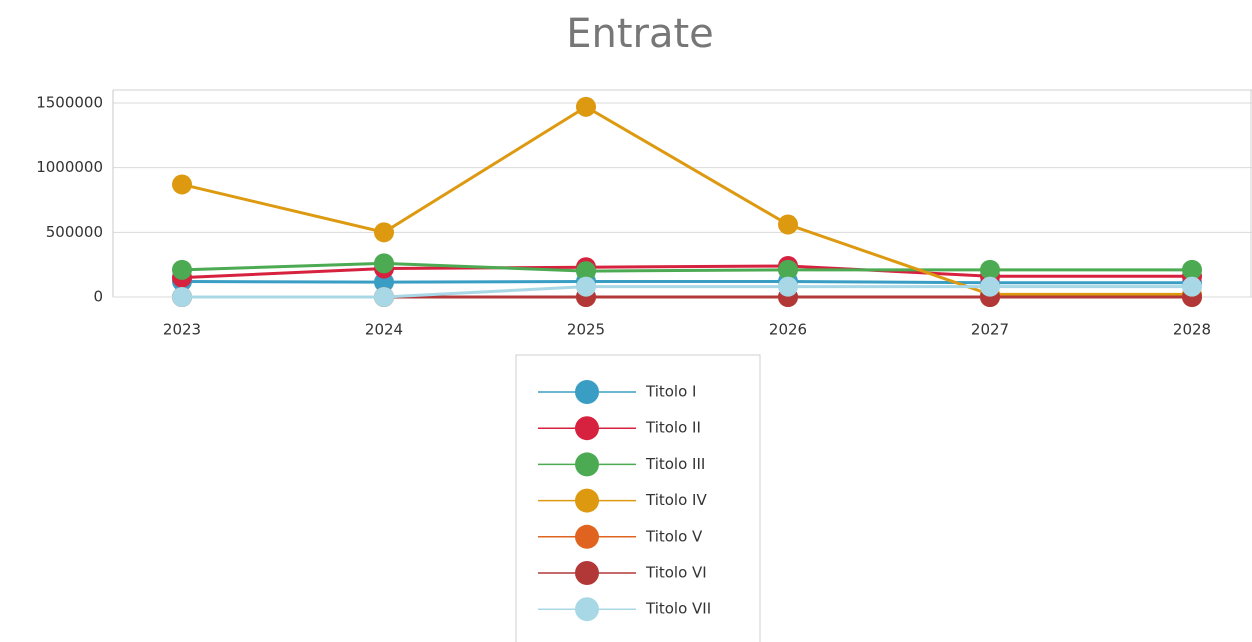 The width and height of the screenshot is (1252, 642). Describe the element at coordinates (676, 573) in the screenshot. I see `legend-label: Titolo VI` at that location.